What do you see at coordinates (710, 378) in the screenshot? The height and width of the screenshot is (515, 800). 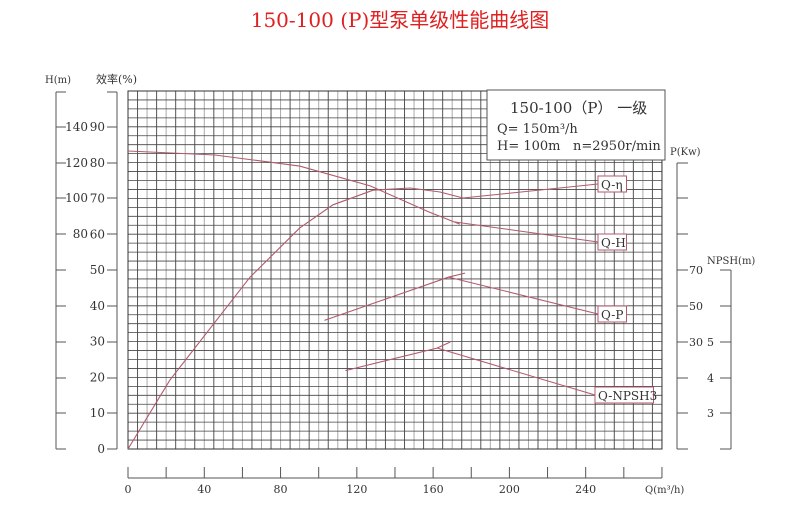 I see `npsh-tick-label: 4` at bounding box center [710, 378].